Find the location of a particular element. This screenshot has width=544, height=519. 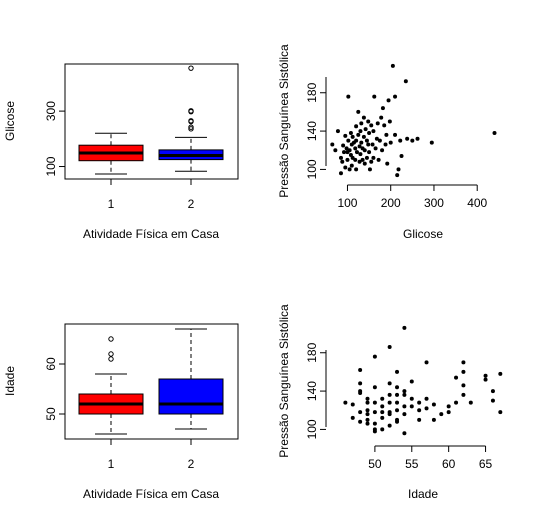

x-axis-label: Idade is located at coordinates (423, 494).